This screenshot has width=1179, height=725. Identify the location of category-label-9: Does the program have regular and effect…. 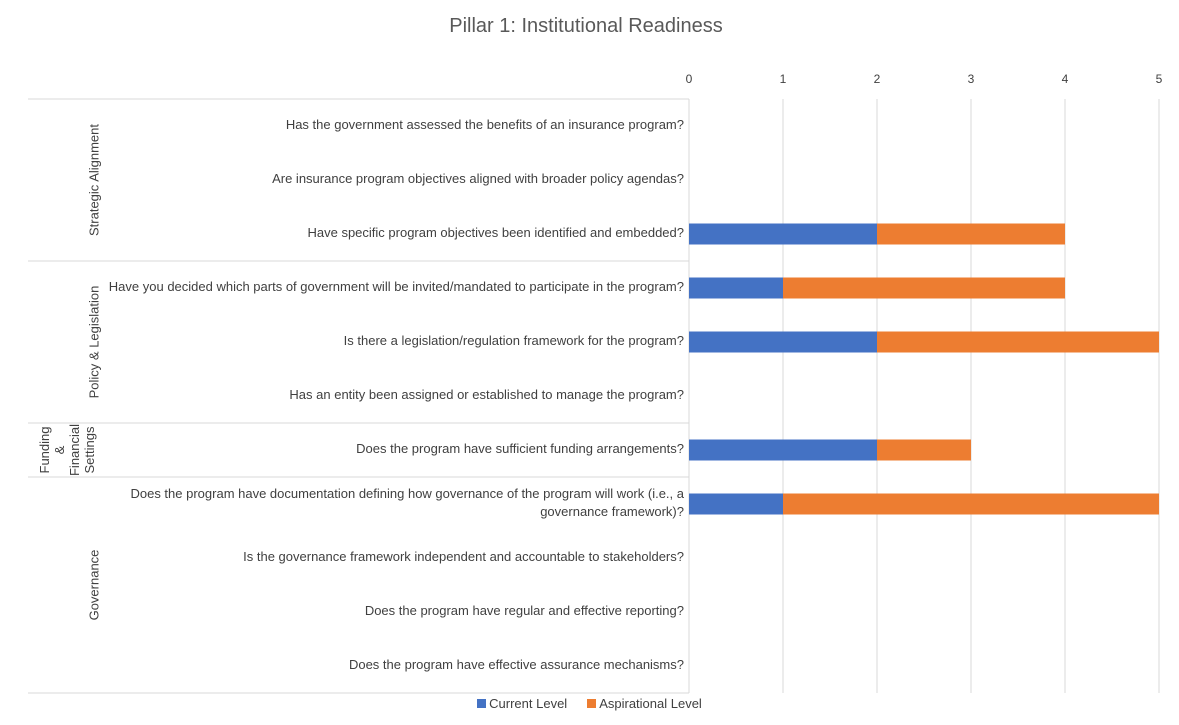
(524, 610).